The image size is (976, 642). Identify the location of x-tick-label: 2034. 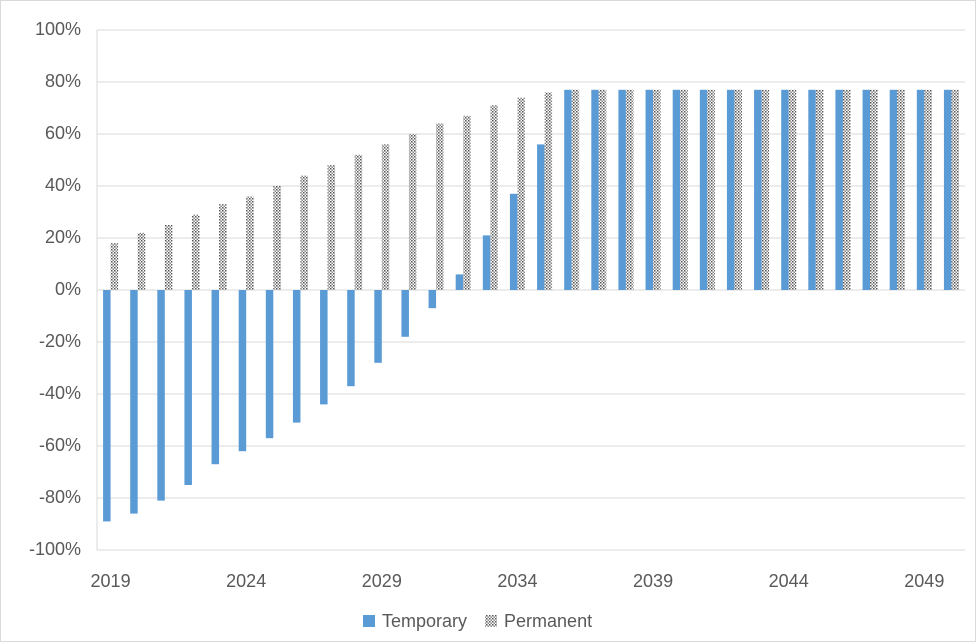
(517, 581).